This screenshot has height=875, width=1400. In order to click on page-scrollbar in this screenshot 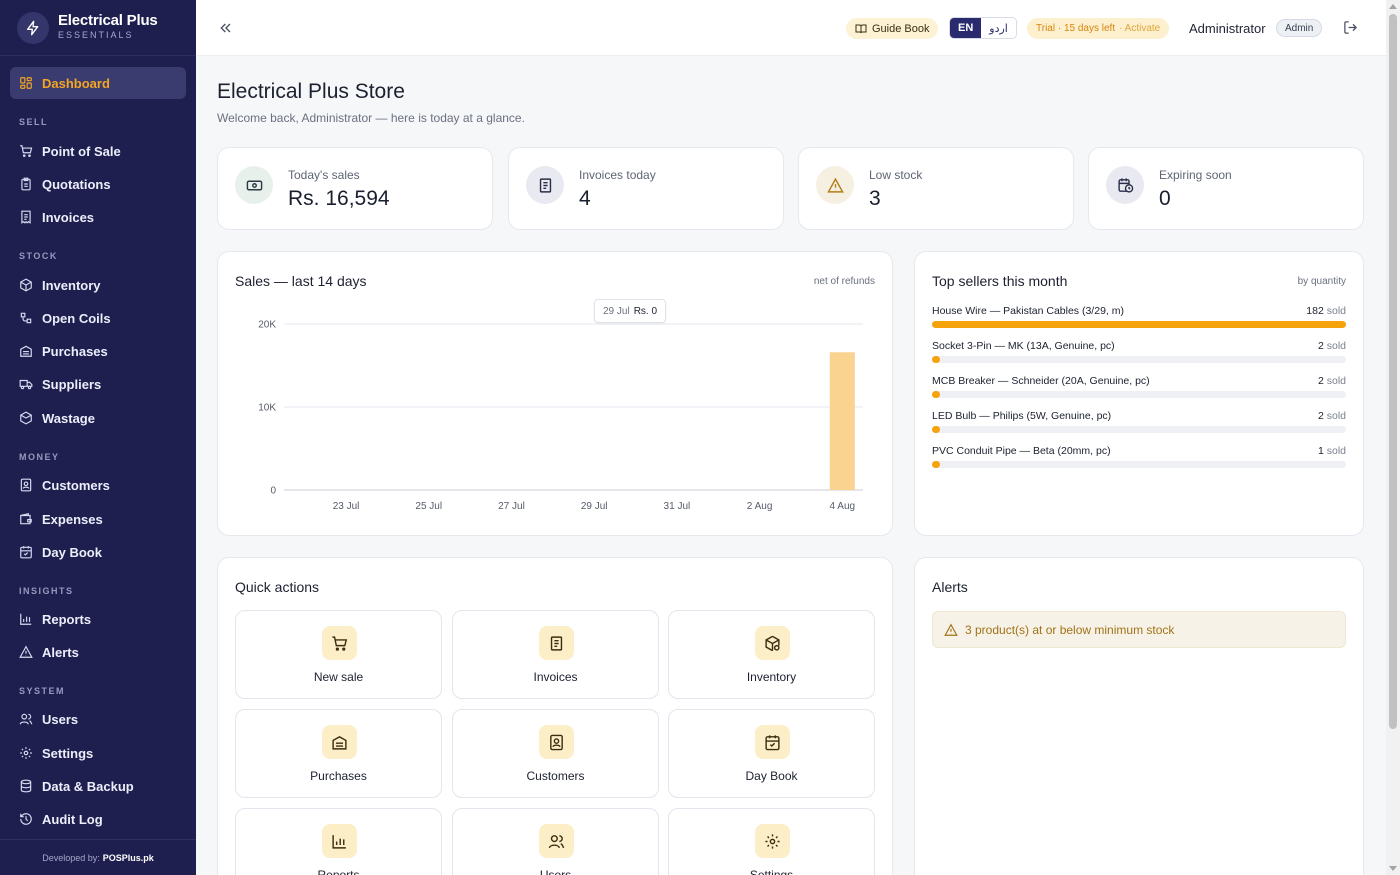, I will do `click(1393, 437)`.